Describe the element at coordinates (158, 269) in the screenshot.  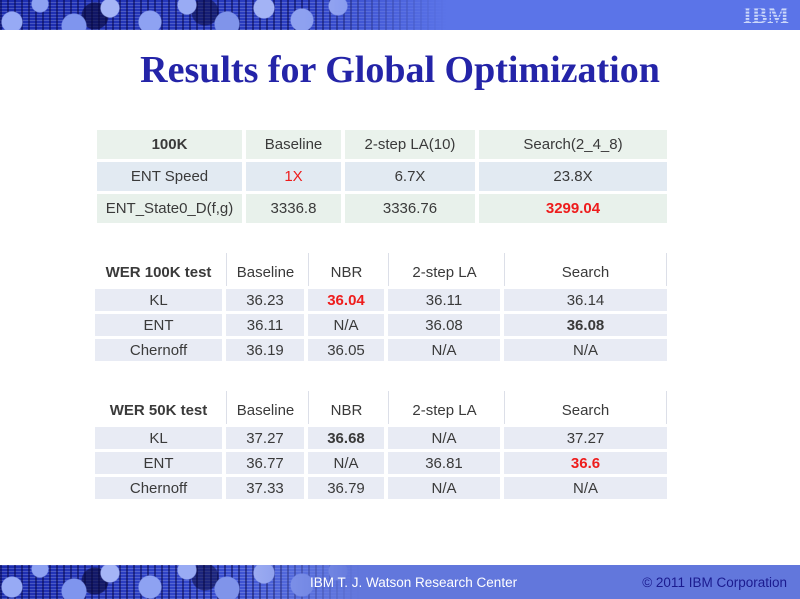
I see `column-header: WER 100K test` at that location.